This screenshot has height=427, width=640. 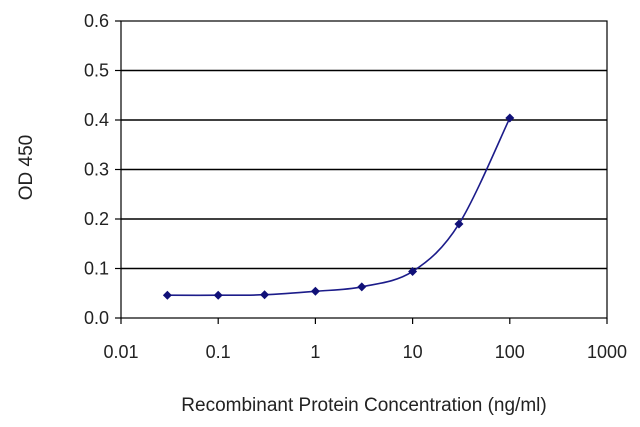 What do you see at coordinates (26, 167) in the screenshot?
I see `y-axis-label: OD 450` at bounding box center [26, 167].